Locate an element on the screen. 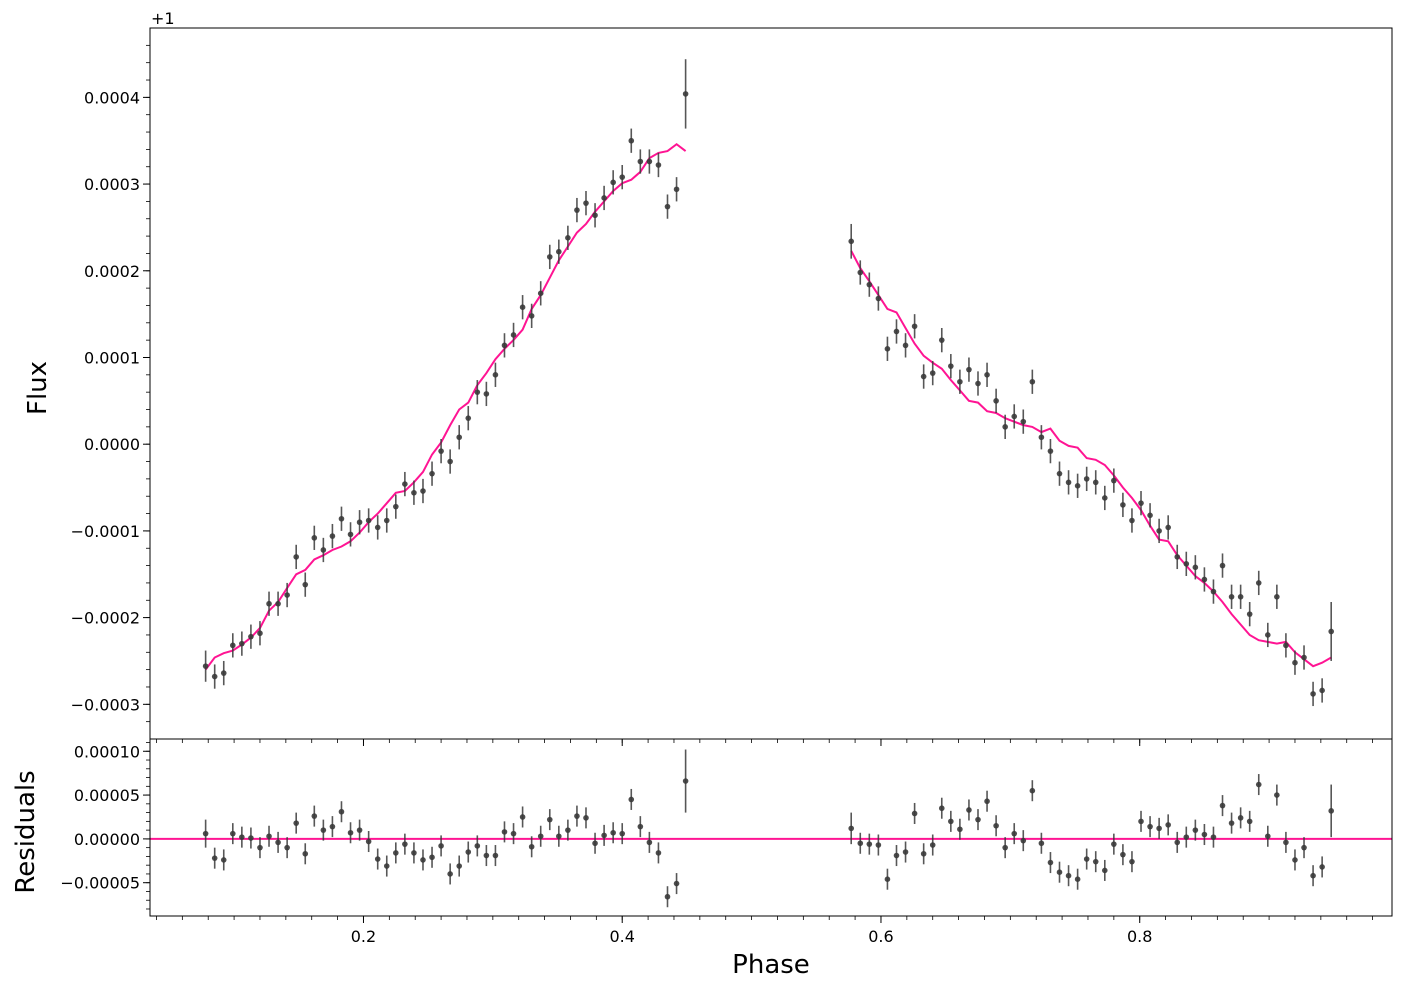 The width and height of the screenshot is (1402, 989). residuals-x-ticks: 0.2 0.4 0.6 0.8 is located at coordinates (764, 931).